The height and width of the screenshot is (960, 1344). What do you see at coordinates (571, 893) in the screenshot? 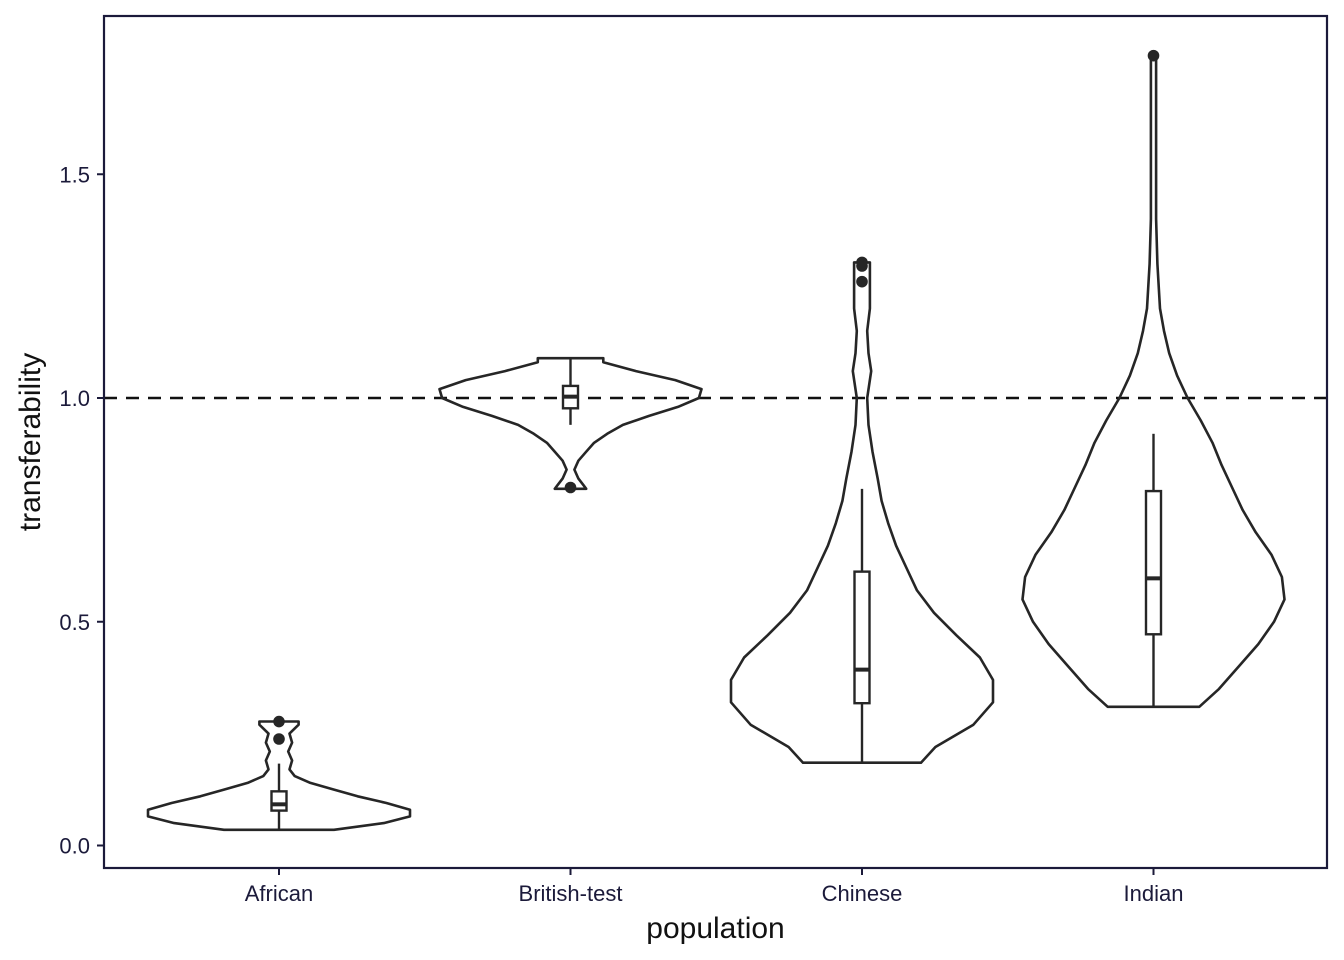
I see `x-tick-label: British-test` at bounding box center [571, 893].